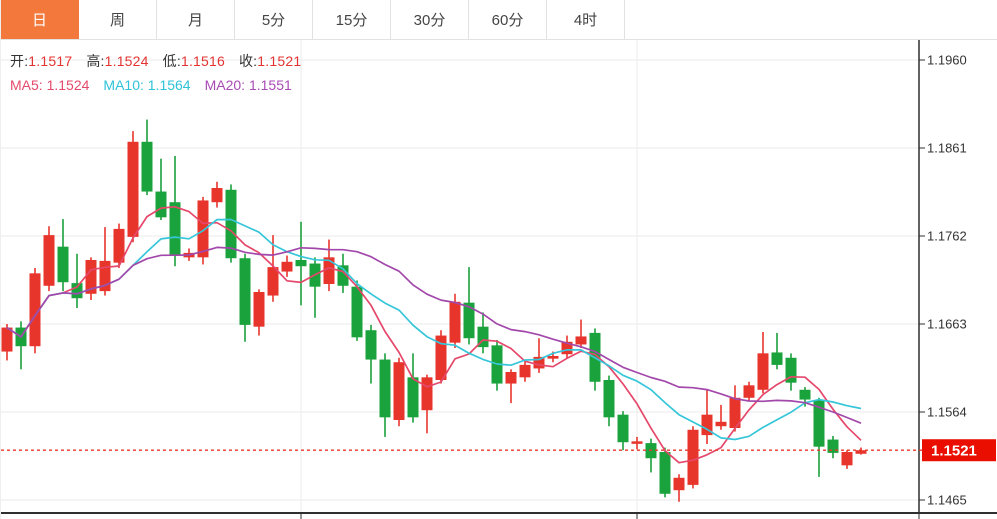 The width and height of the screenshot is (997, 519). Describe the element at coordinates (40, 19) in the screenshot. I see `tab-timeframe-0: 日` at that location.